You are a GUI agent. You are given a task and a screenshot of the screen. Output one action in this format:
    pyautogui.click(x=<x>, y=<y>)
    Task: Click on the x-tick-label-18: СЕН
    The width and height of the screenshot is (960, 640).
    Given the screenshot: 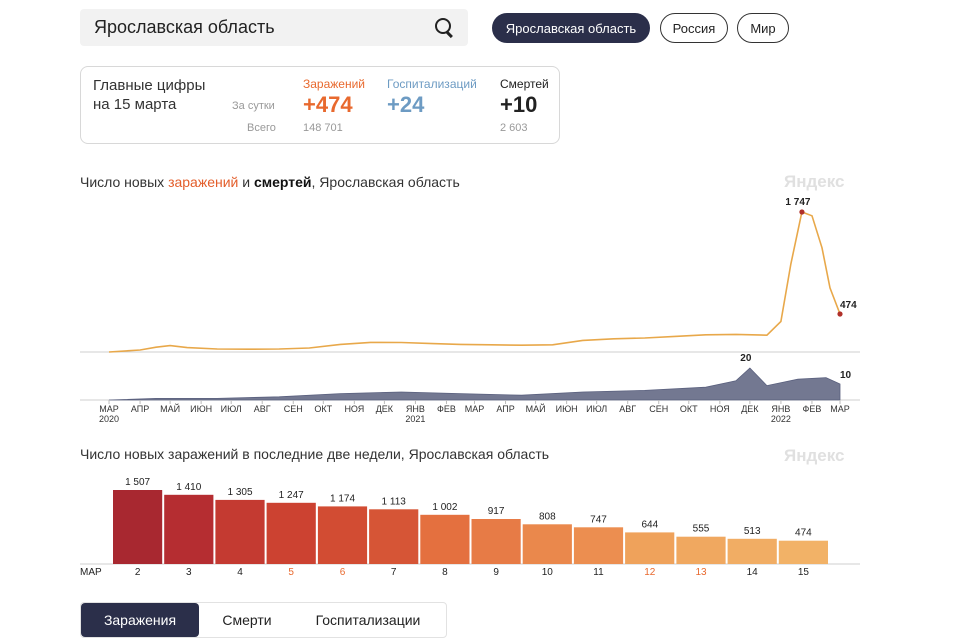 What is the action you would take?
    pyautogui.click(x=658, y=409)
    